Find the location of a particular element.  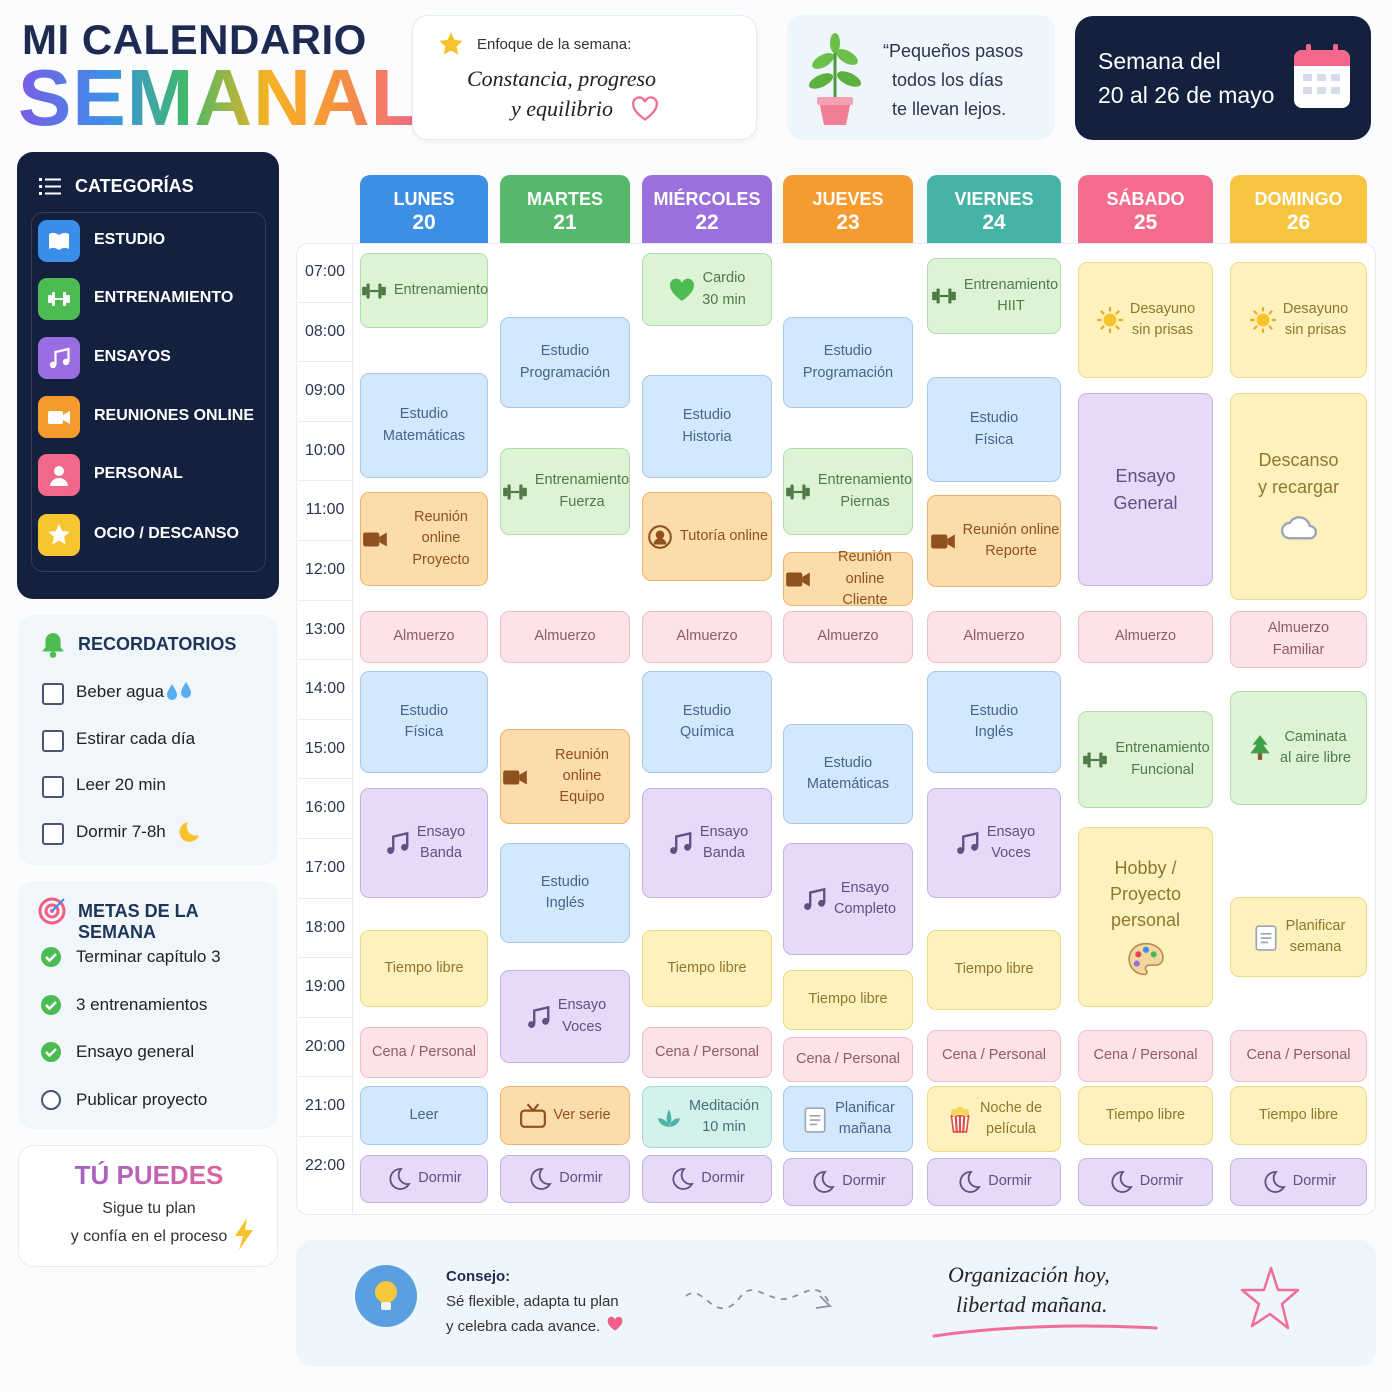

event-line: Funcional is located at coordinates (1162, 769).